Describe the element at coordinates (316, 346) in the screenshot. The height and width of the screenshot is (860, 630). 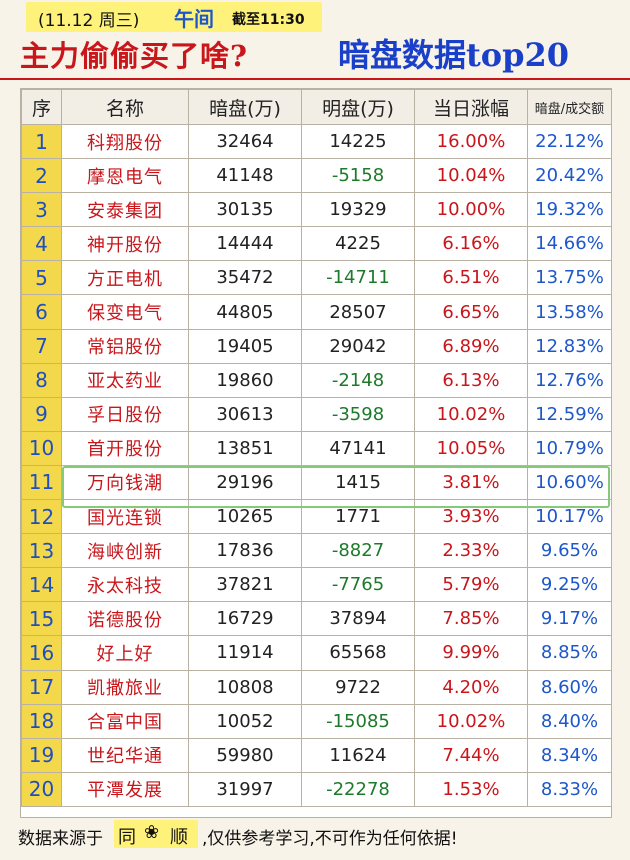
I see `table-row: 7 常铝股份 19405 29042 6.89% 12.83%` at that location.